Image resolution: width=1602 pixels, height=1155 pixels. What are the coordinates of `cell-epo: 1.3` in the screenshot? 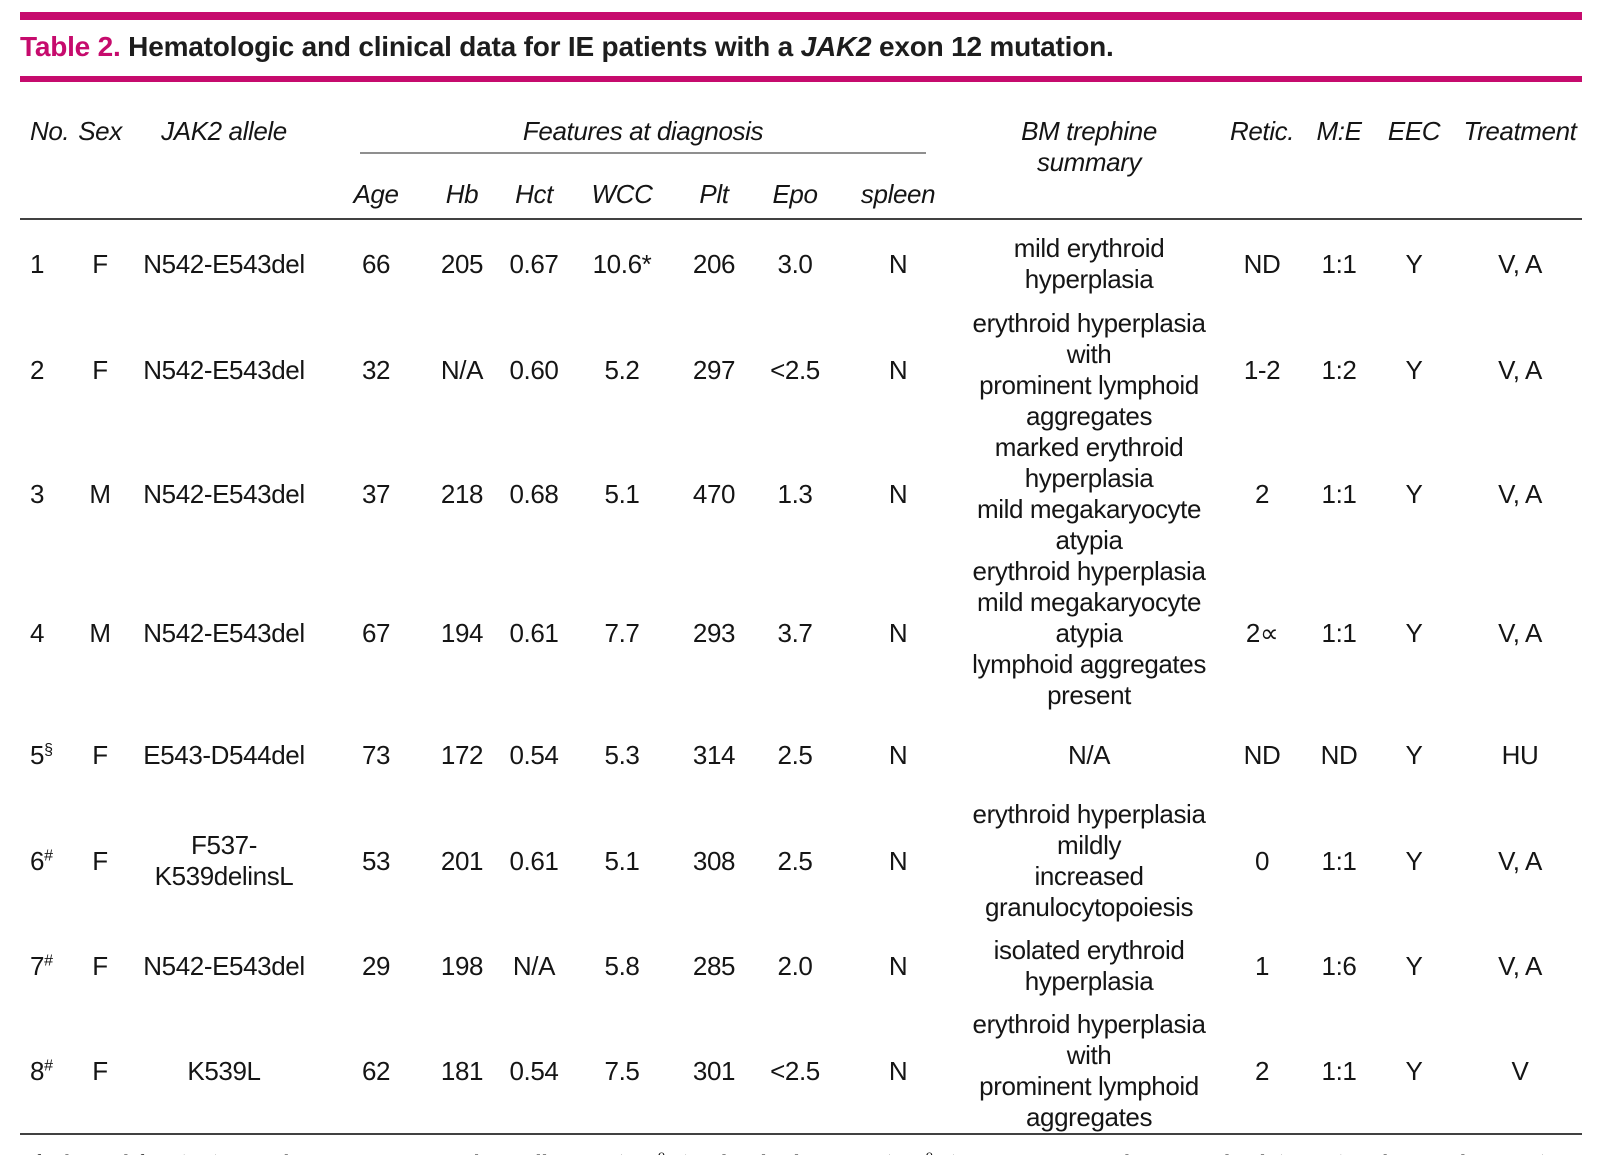 It's located at (795, 493).